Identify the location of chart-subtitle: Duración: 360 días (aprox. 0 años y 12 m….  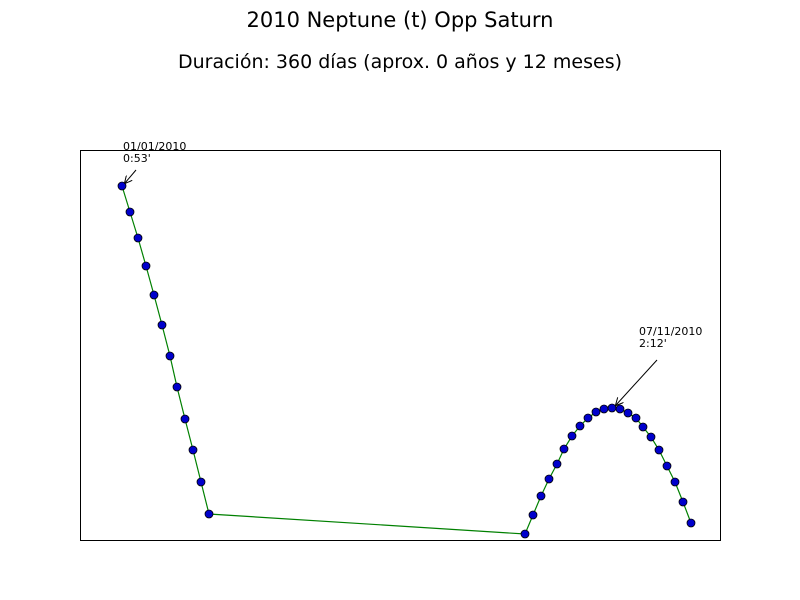
(400, 62).